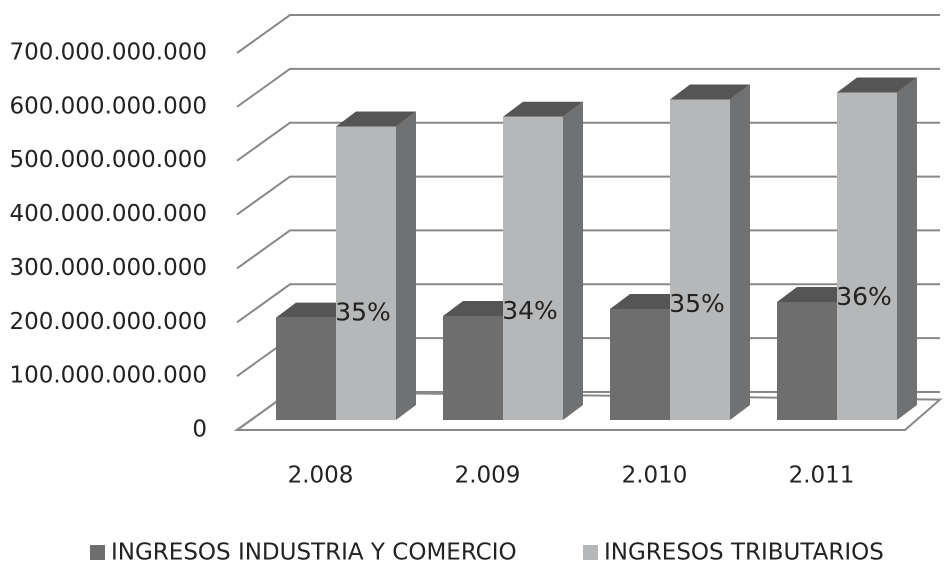  Describe the element at coordinates (108, 53) in the screenshot. I see `y-tick-label: 700.000.000.000` at that location.